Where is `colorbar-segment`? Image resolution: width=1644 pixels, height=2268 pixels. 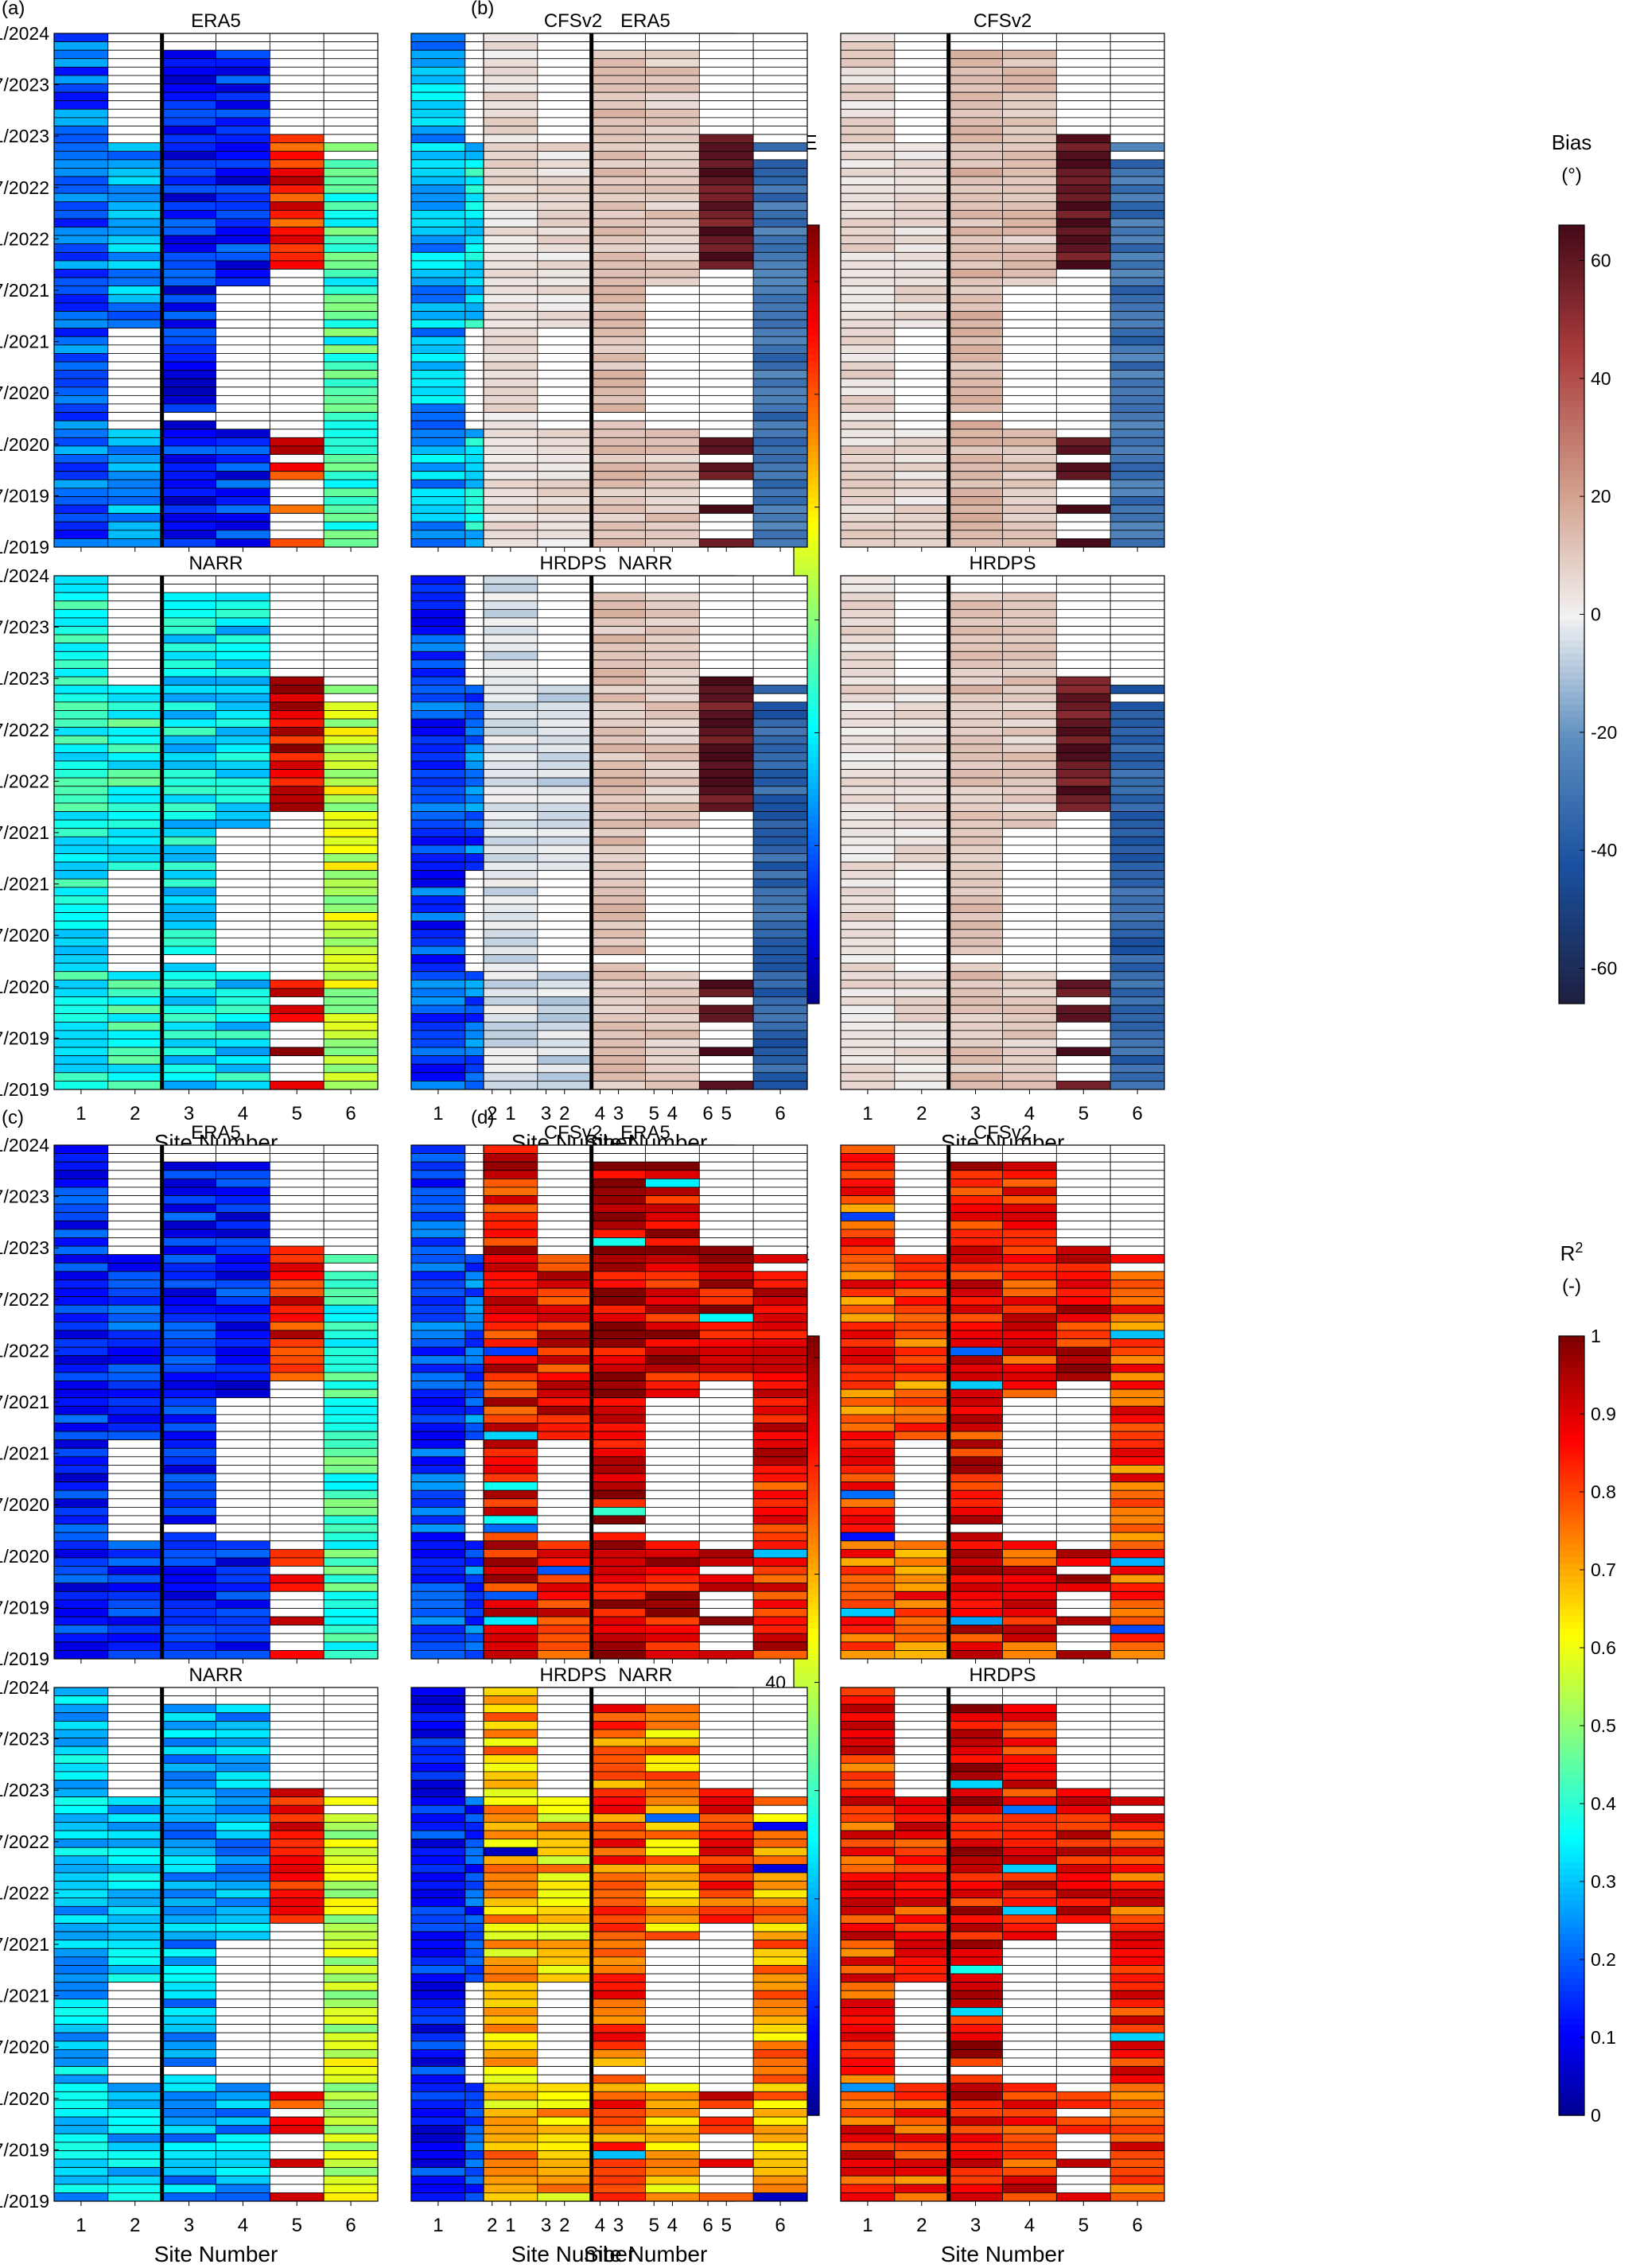
colorbar-segment is located at coordinates (1571, 417).